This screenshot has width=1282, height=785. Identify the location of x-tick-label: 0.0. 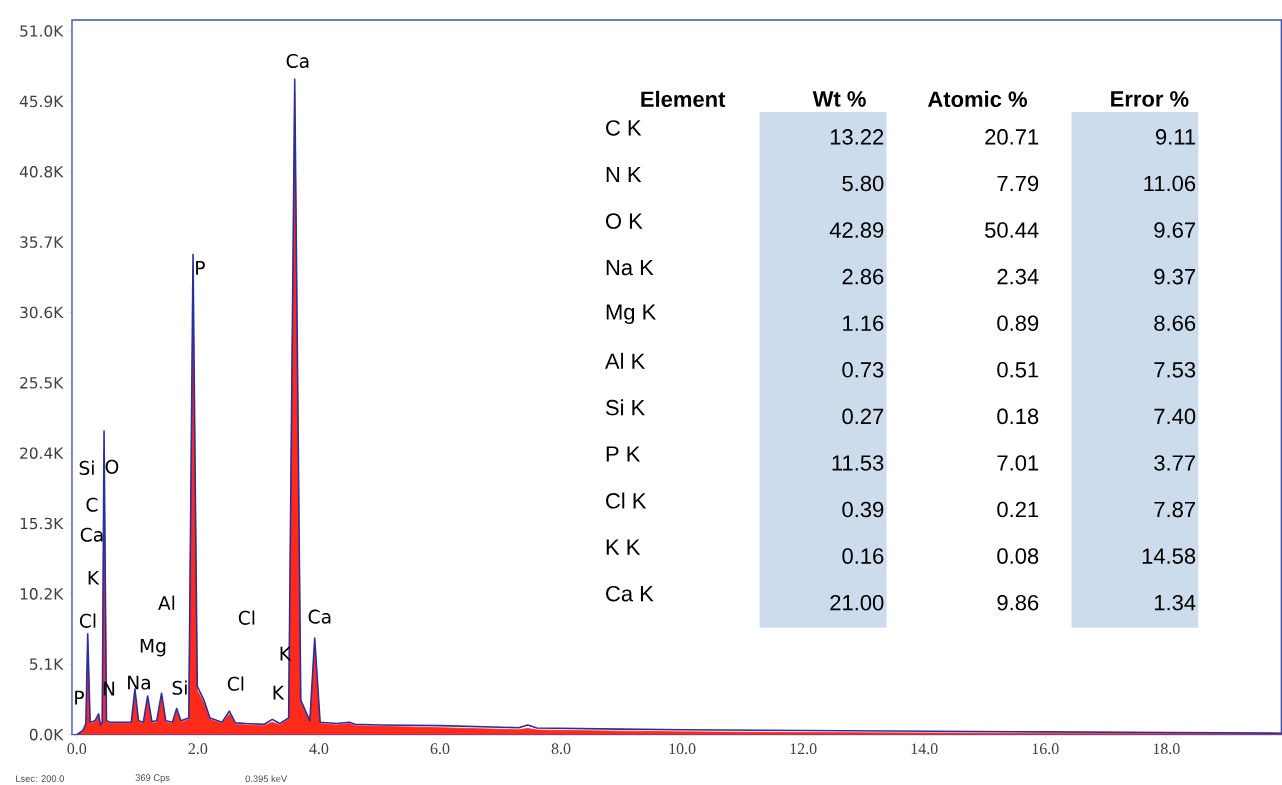
(77, 749).